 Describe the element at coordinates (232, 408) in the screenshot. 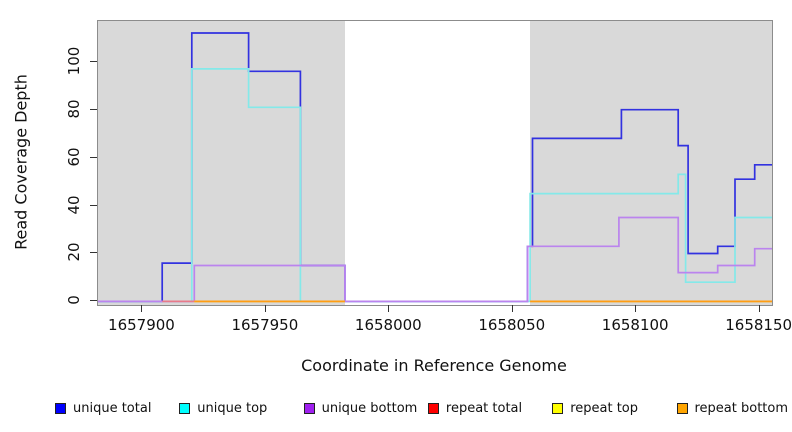

I see `legend-label: unique top` at that location.